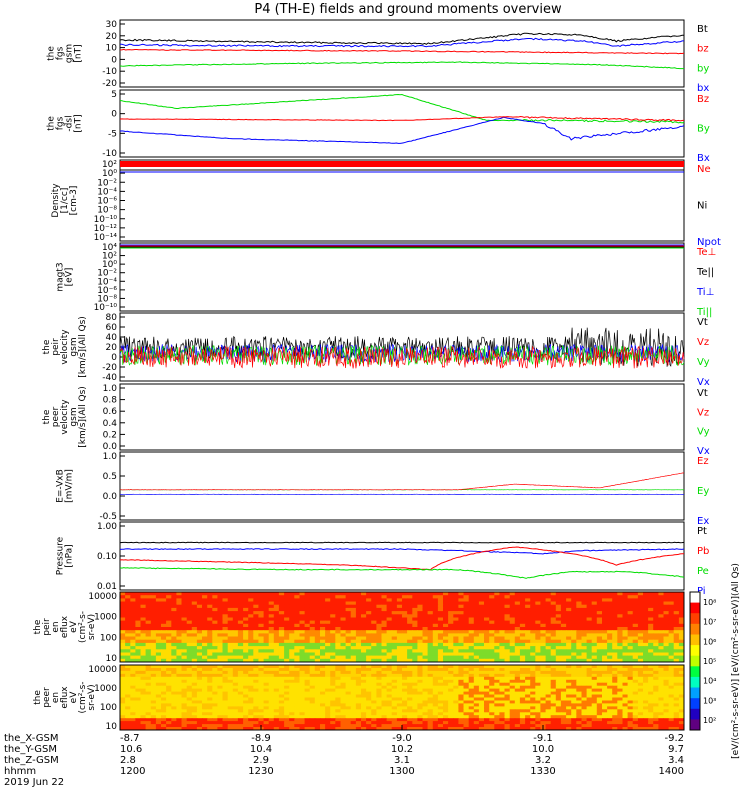 The image size is (750, 800). What do you see at coordinates (706, 252) in the screenshot?
I see `legend-te⊥: Te⊥` at bounding box center [706, 252].